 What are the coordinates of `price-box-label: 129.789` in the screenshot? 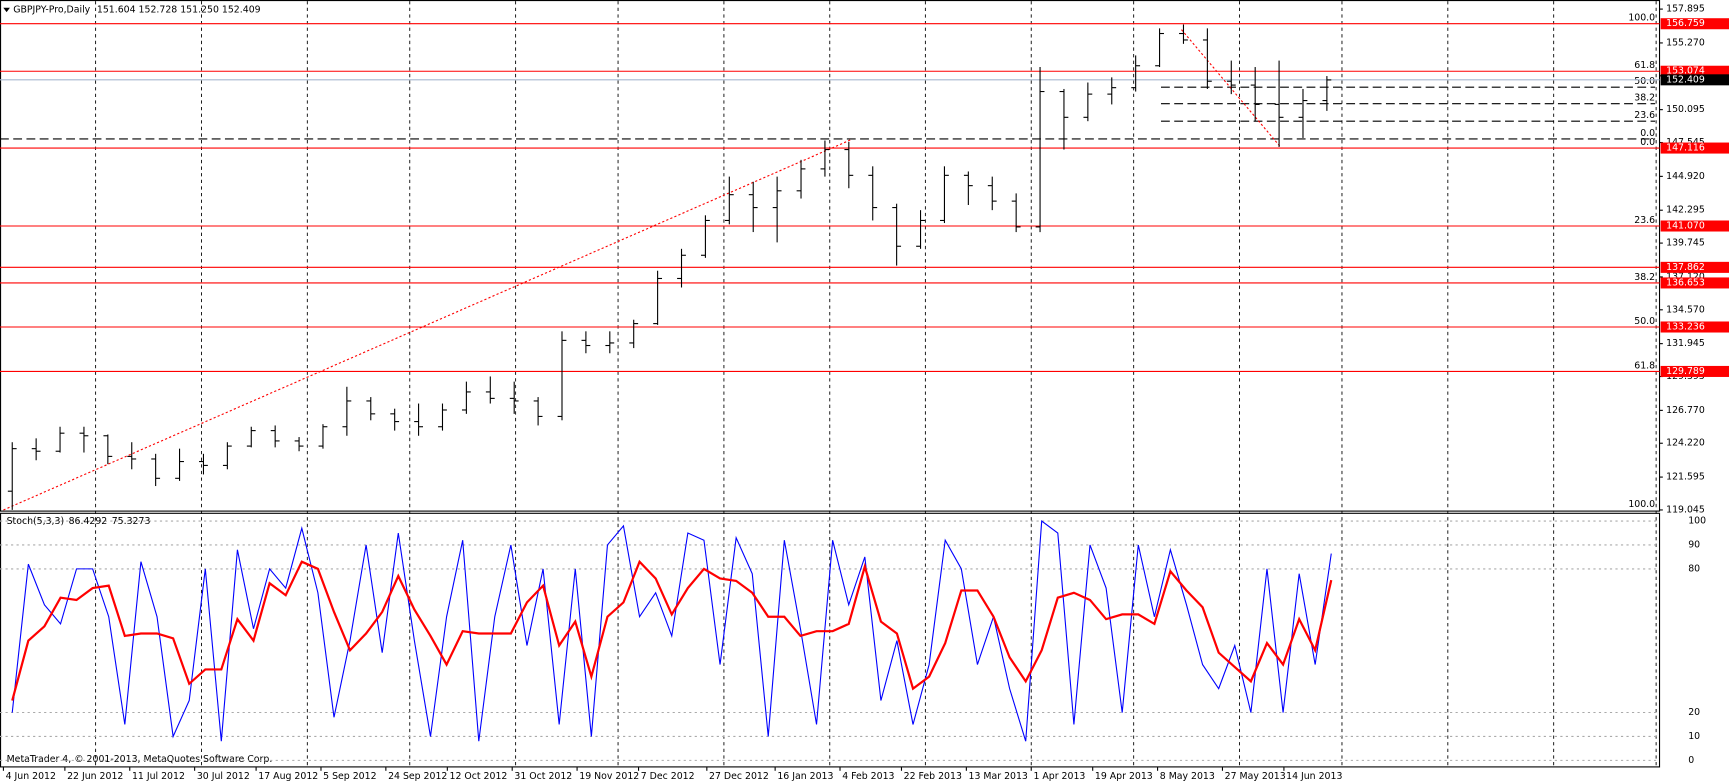 It's located at (1685, 371).